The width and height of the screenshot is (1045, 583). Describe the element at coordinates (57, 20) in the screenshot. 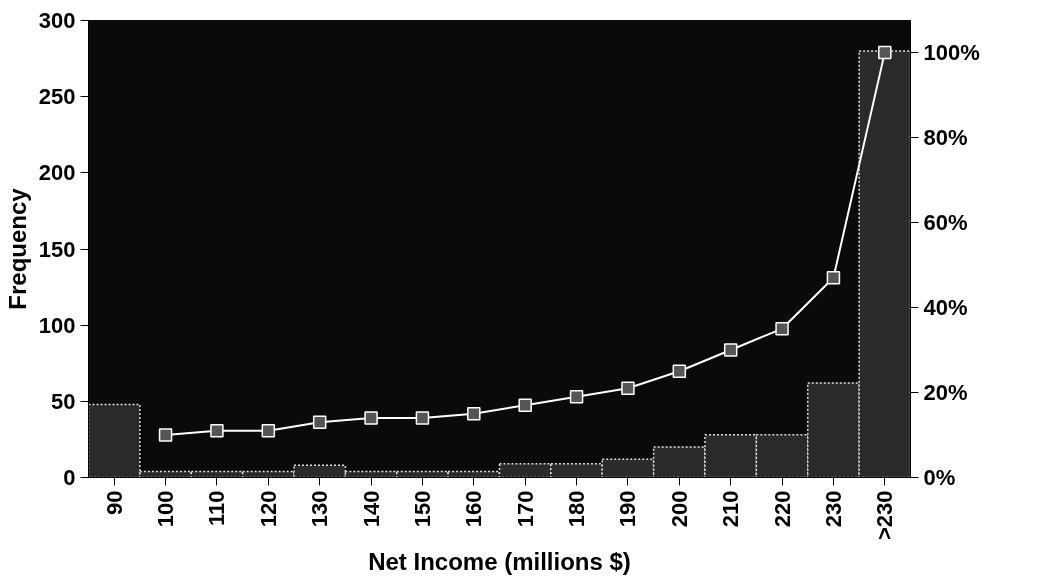

I see `y-tick-label: 300` at that location.